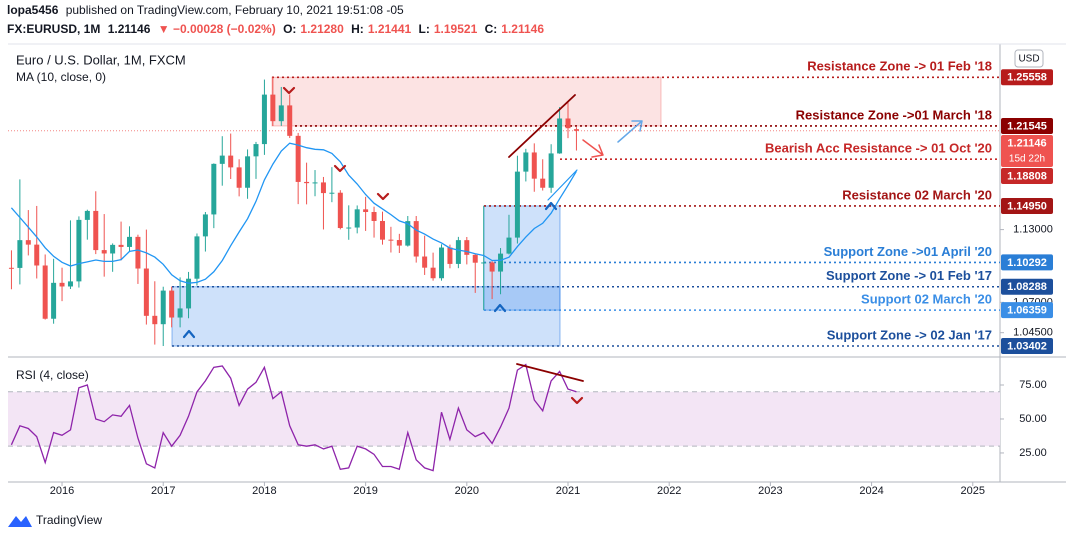  What do you see at coordinates (1027, 263) in the screenshot?
I see `price-tag-label: 1.10292` at bounding box center [1027, 263].